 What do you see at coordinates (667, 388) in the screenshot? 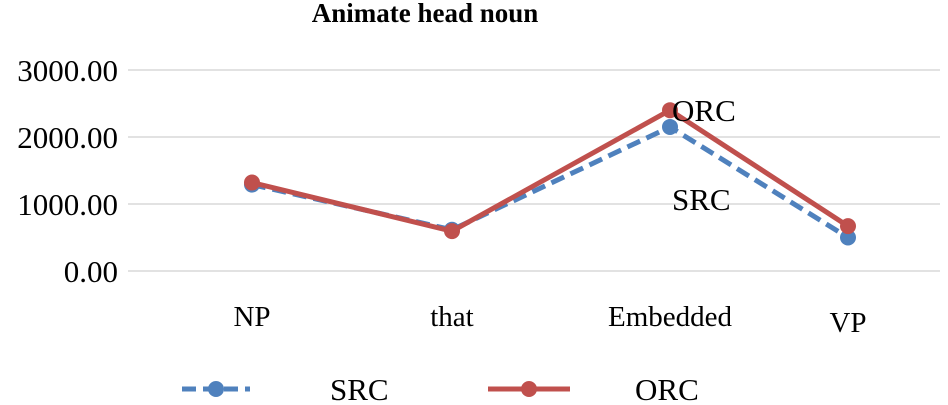
I see `legend-label-orc: ORC` at bounding box center [667, 388].